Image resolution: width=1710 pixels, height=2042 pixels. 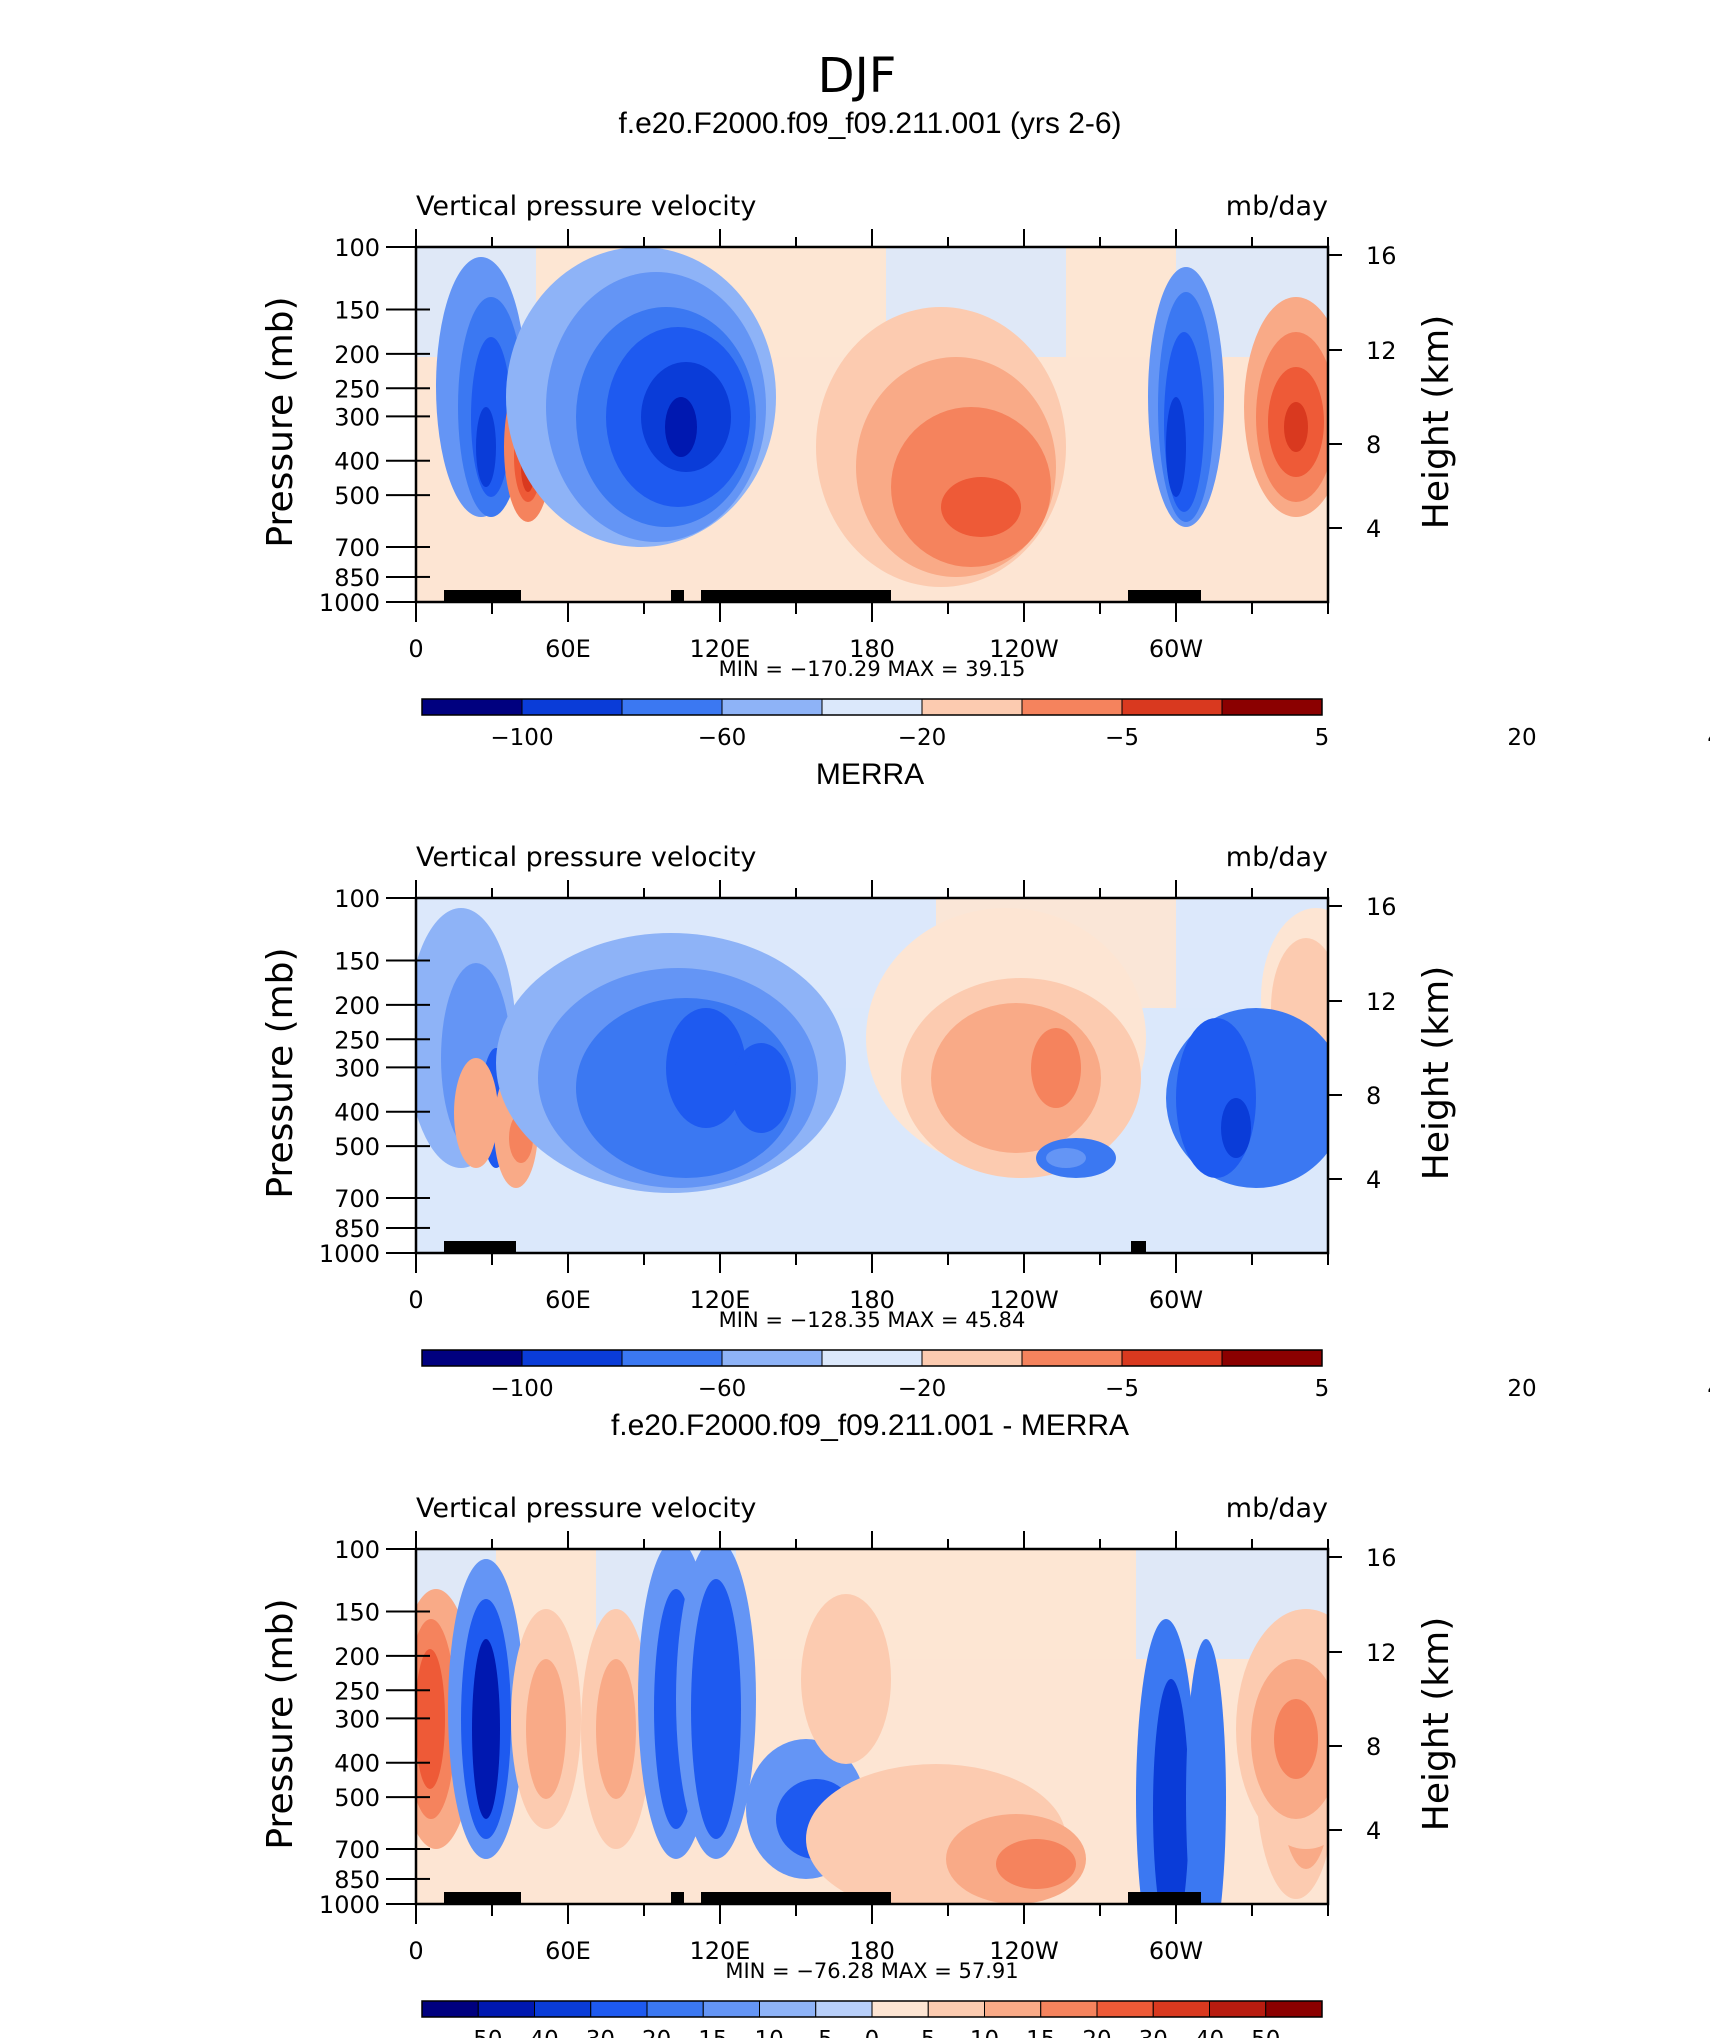 I want to click on y-tick-label: 250, so click(x=357, y=389).